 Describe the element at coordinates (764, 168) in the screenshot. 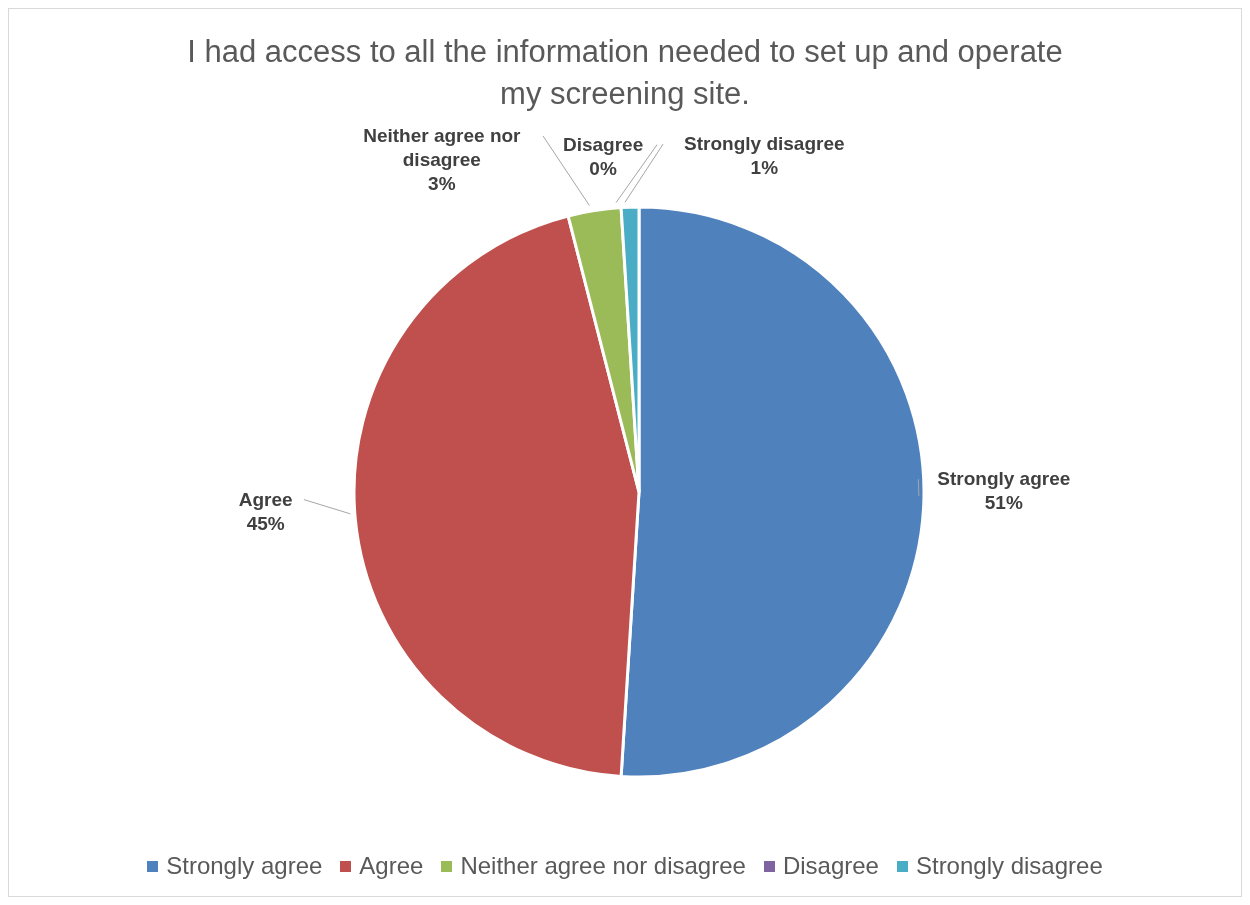

I see `data-label: 1%` at that location.